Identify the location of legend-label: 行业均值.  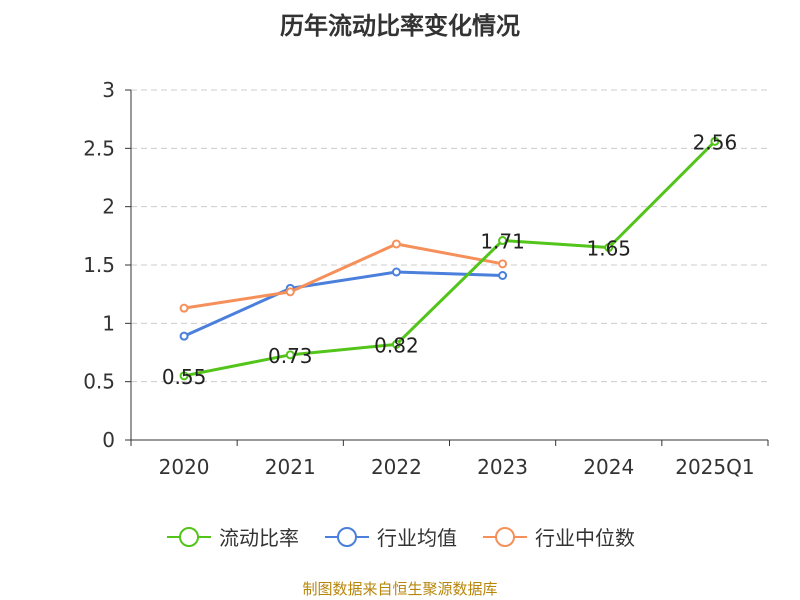
(417, 538).